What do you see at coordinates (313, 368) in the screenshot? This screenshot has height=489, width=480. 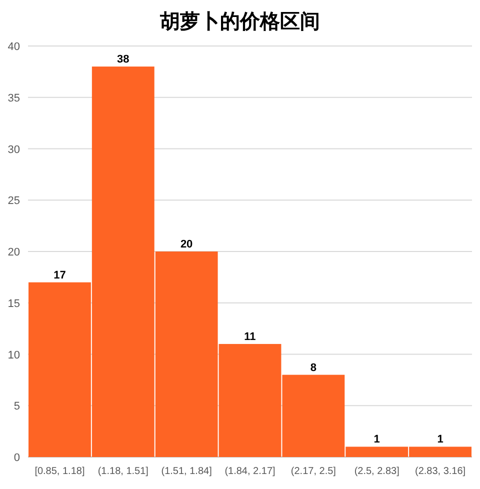 I see `data-label: 8` at bounding box center [313, 368].